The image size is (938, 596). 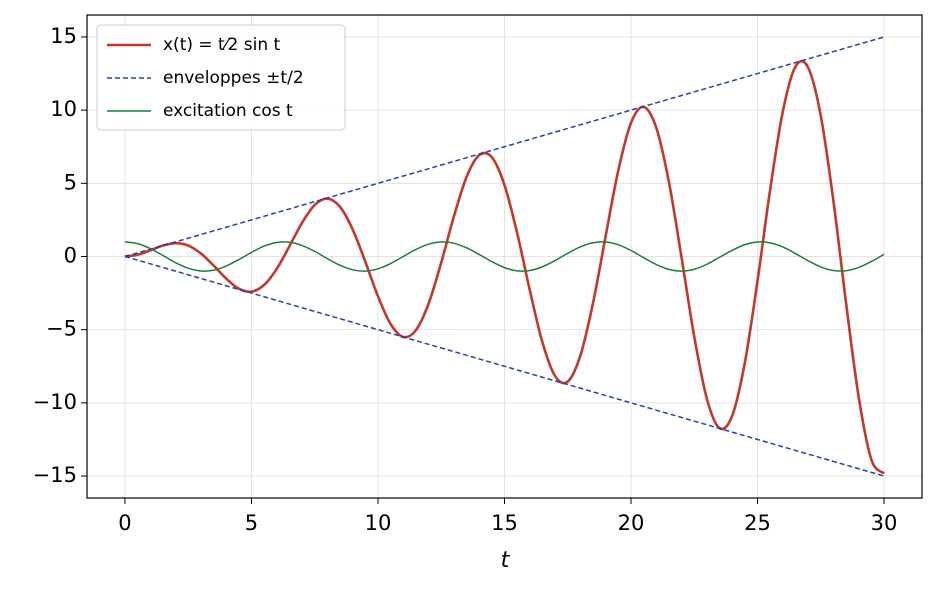 What do you see at coordinates (55, 475) in the screenshot?
I see `y-tick-label: −15` at bounding box center [55, 475].